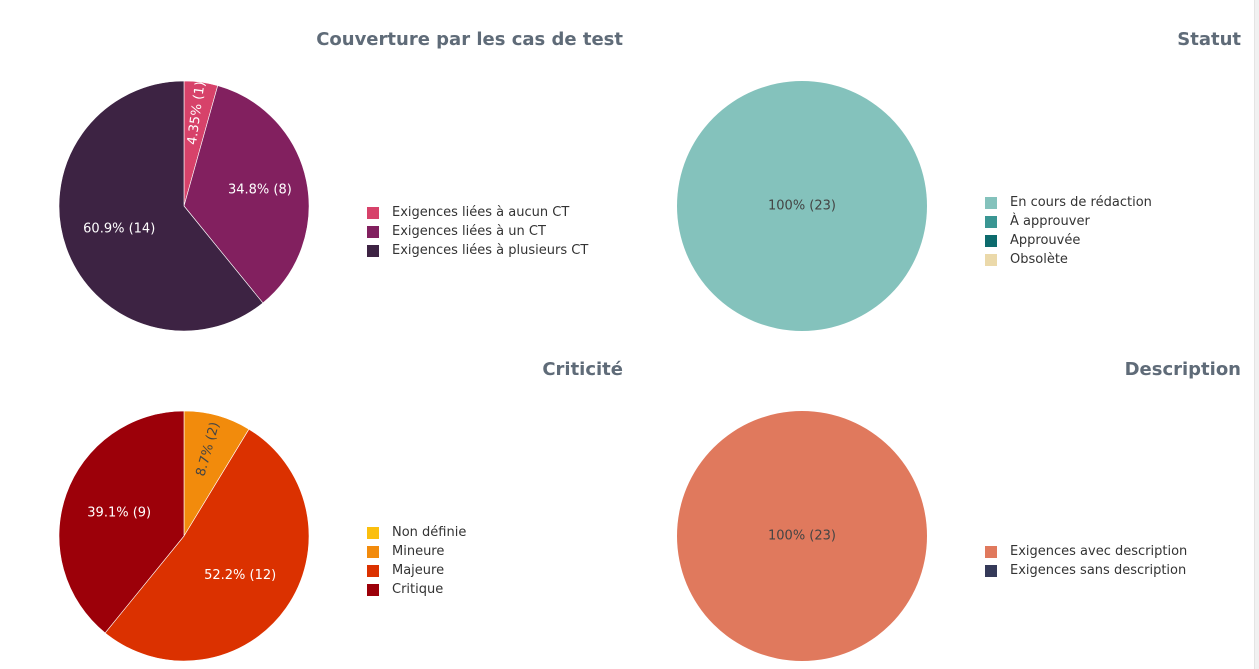 The width and height of the screenshot is (1259, 669). What do you see at coordinates (1039, 259) in the screenshot?
I see `legend-label: Obsolète` at bounding box center [1039, 259].